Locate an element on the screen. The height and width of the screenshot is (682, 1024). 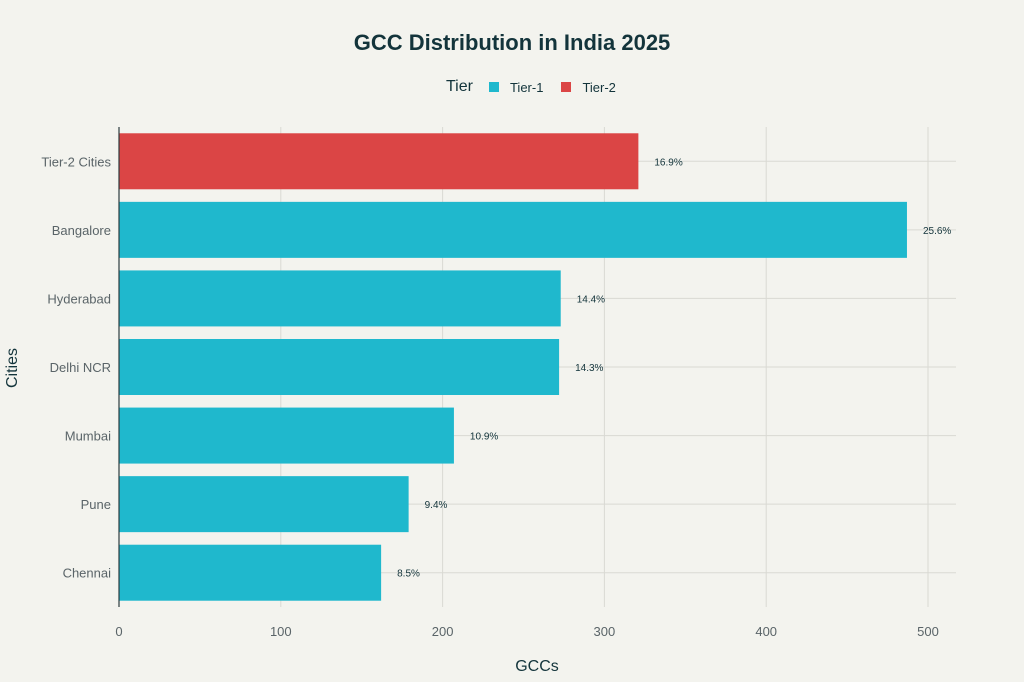
legend-item-tier-2: Tier-2 is located at coordinates (588, 87).